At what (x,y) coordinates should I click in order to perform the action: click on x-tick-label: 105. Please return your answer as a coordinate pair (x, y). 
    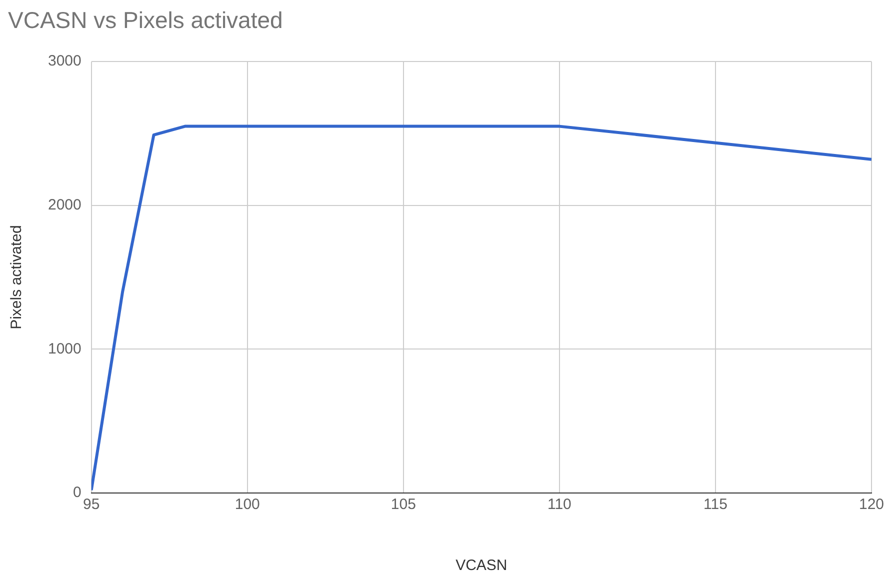
    Looking at the image, I should click on (403, 505).